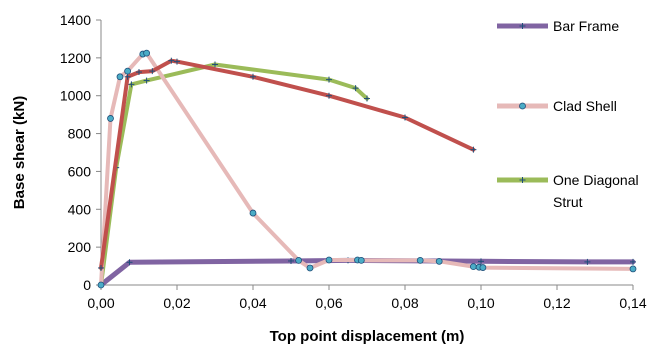 The height and width of the screenshot is (347, 672). I want to click on y-tick-labels: 0 200 400 600 800 1000 1200 1400, so click(80, 152).